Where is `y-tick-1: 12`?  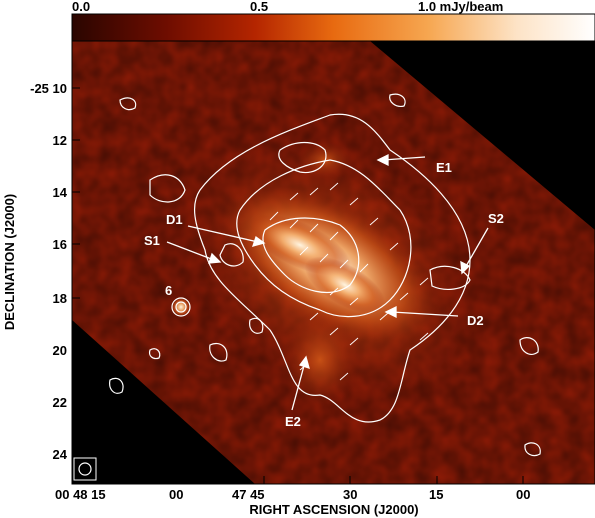
y-tick-1: 12 is located at coordinates (60, 140).